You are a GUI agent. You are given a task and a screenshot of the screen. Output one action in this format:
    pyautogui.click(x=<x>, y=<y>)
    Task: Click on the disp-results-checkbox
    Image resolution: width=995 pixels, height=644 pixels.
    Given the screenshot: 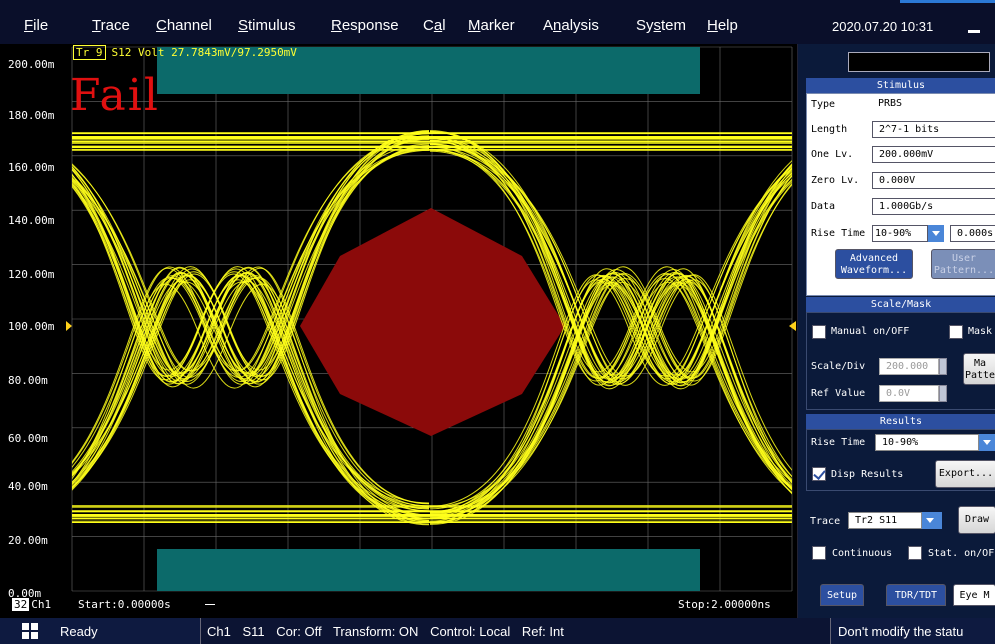 What is the action you would take?
    pyautogui.click(x=819, y=474)
    